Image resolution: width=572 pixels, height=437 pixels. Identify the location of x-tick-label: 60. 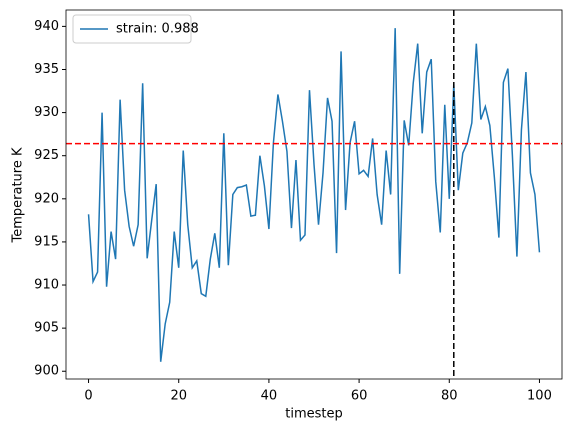
(359, 396).